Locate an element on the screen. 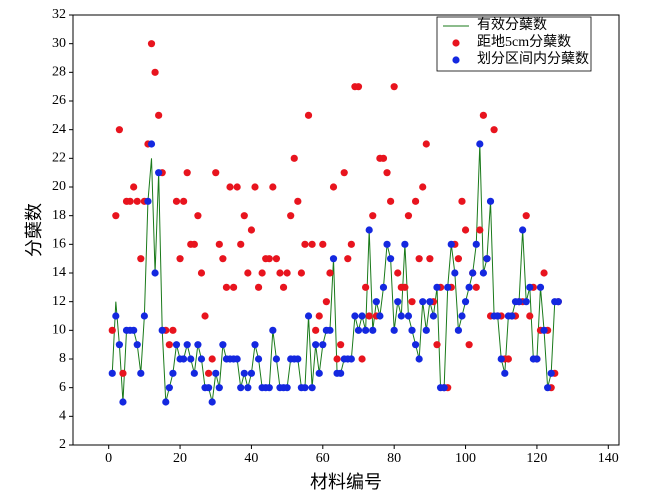  y-tick-label: 16 is located at coordinates (59, 244).